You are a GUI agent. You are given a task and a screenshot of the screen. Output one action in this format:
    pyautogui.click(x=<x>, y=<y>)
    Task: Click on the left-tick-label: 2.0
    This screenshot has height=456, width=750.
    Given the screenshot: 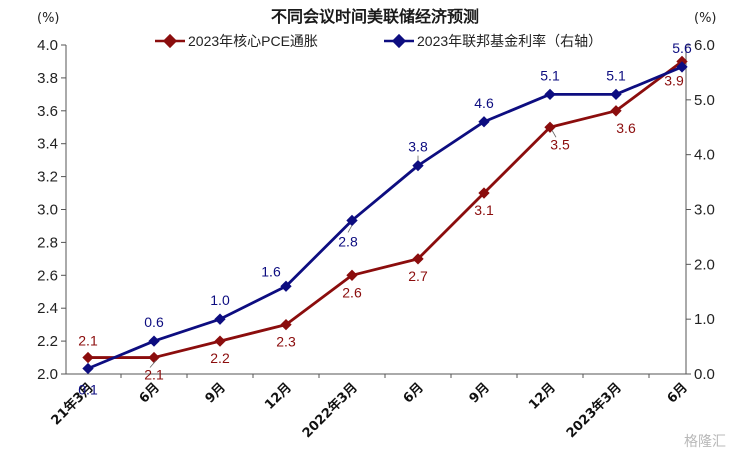 What is the action you would take?
    pyautogui.click(x=47, y=374)
    